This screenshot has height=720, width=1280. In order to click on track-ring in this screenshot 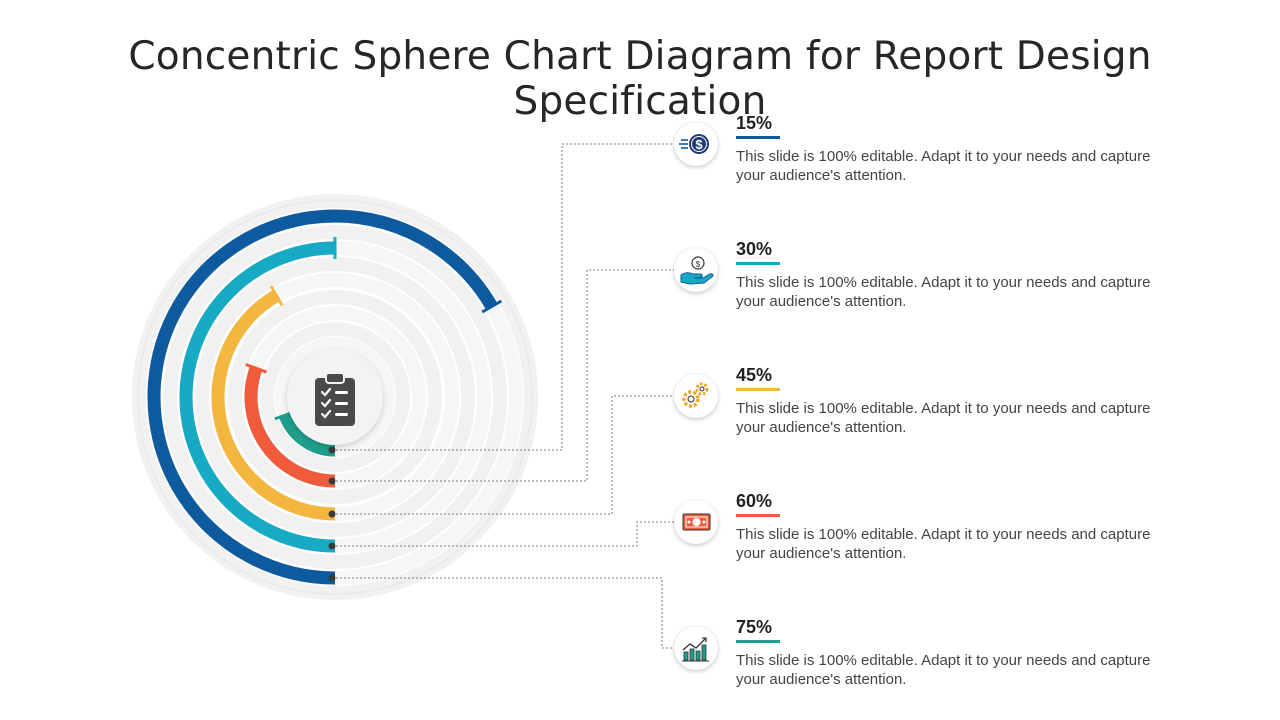, I will do `click(335, 397)`.